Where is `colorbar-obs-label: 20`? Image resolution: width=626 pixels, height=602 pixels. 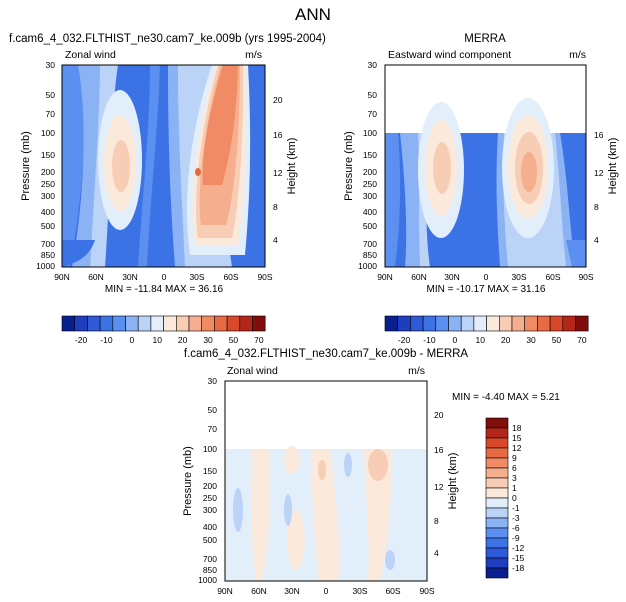
colorbar-obs-label: 20 is located at coordinates (506, 340).